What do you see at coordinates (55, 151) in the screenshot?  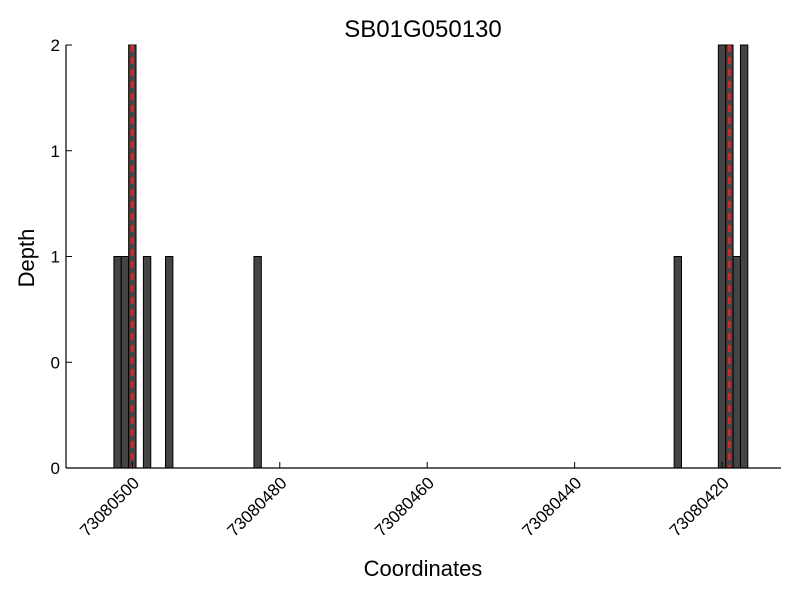 I see `y-tick-label-3: 1` at bounding box center [55, 151].